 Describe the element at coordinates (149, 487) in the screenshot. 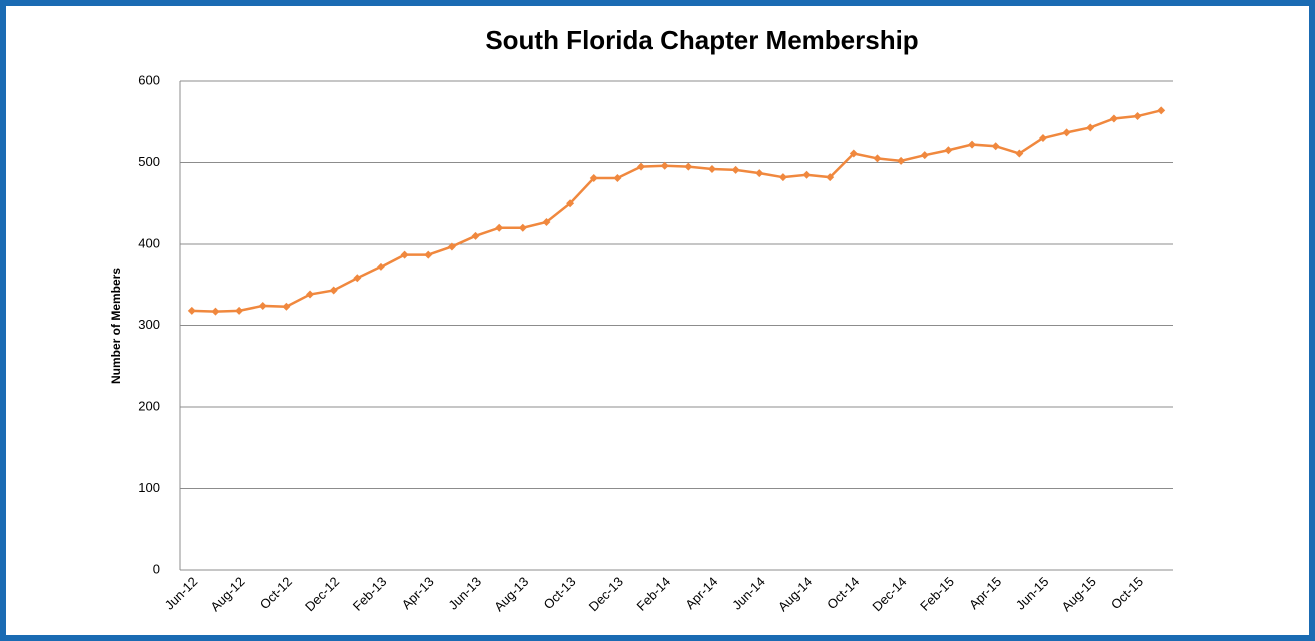

I see `y-tick-label: 100` at that location.